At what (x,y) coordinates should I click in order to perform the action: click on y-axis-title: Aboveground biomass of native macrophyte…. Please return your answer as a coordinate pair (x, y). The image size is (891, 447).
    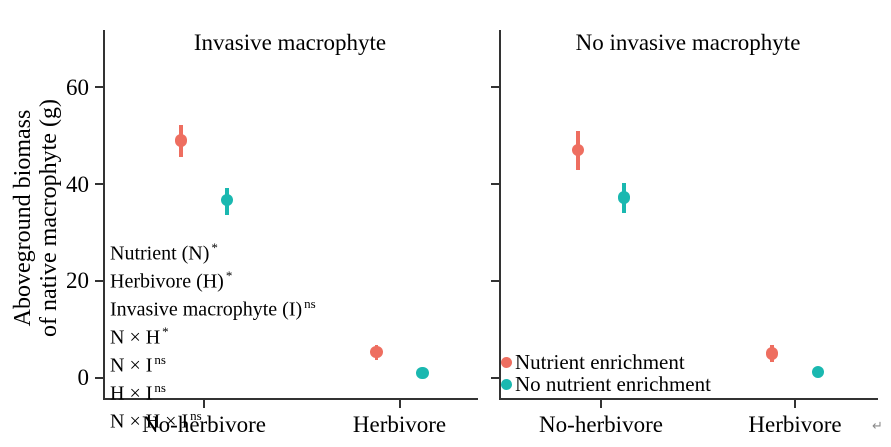
    Looking at the image, I should click on (36, 218).